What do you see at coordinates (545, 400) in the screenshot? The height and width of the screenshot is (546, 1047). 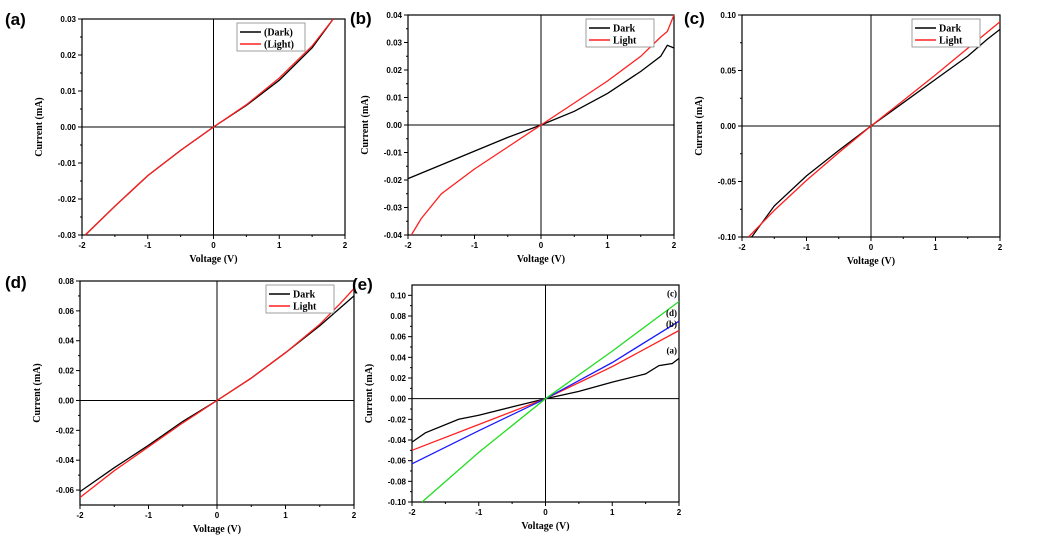 I see `series-line-a` at bounding box center [545, 400].